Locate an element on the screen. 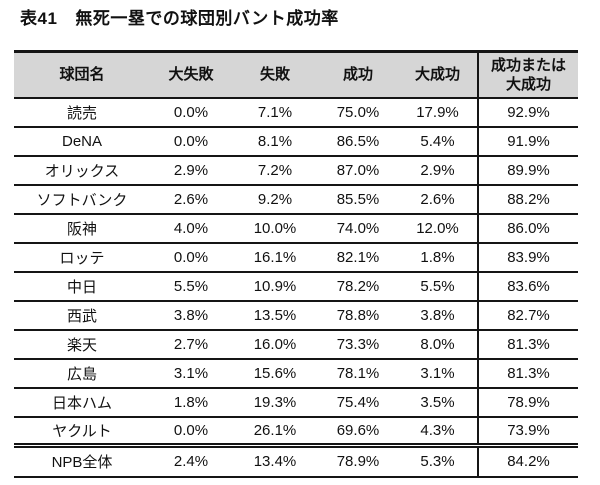  value-cell: 16.1% is located at coordinates (275, 257).